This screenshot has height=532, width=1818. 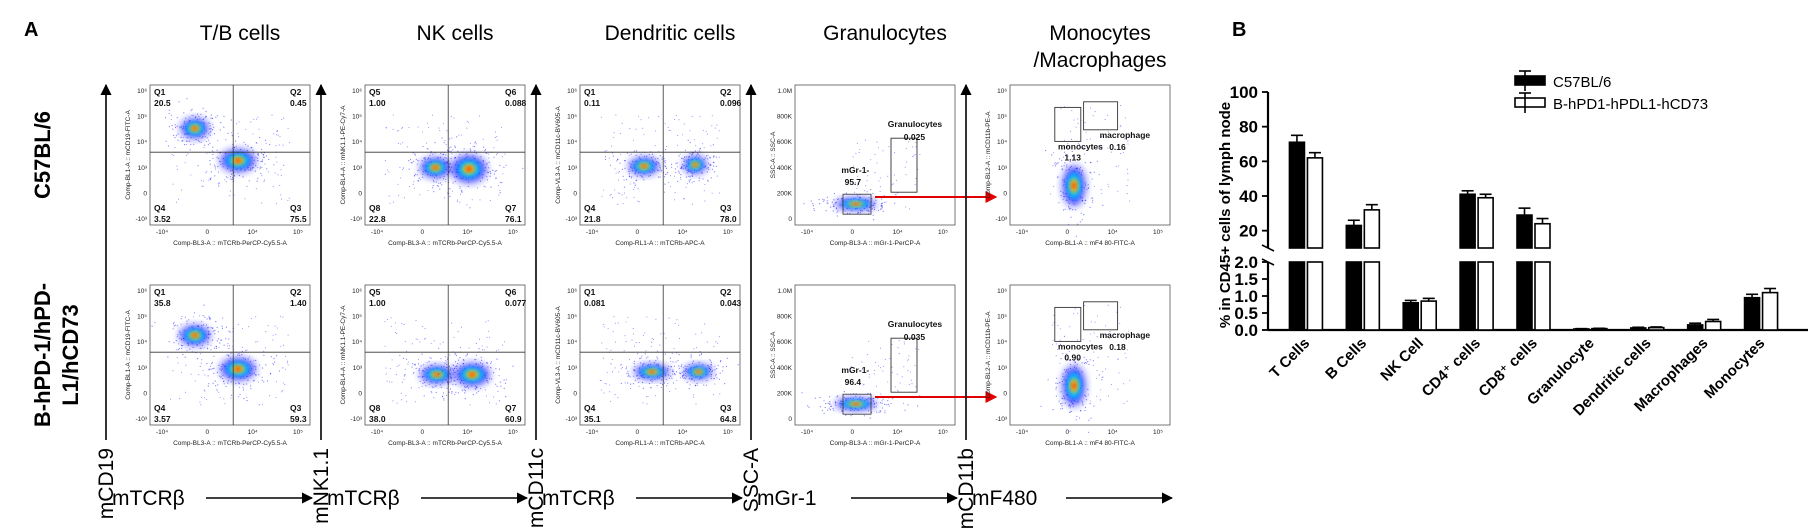 What do you see at coordinates (1248, 161) in the screenshot?
I see `y-tick-label: 60` at bounding box center [1248, 161].